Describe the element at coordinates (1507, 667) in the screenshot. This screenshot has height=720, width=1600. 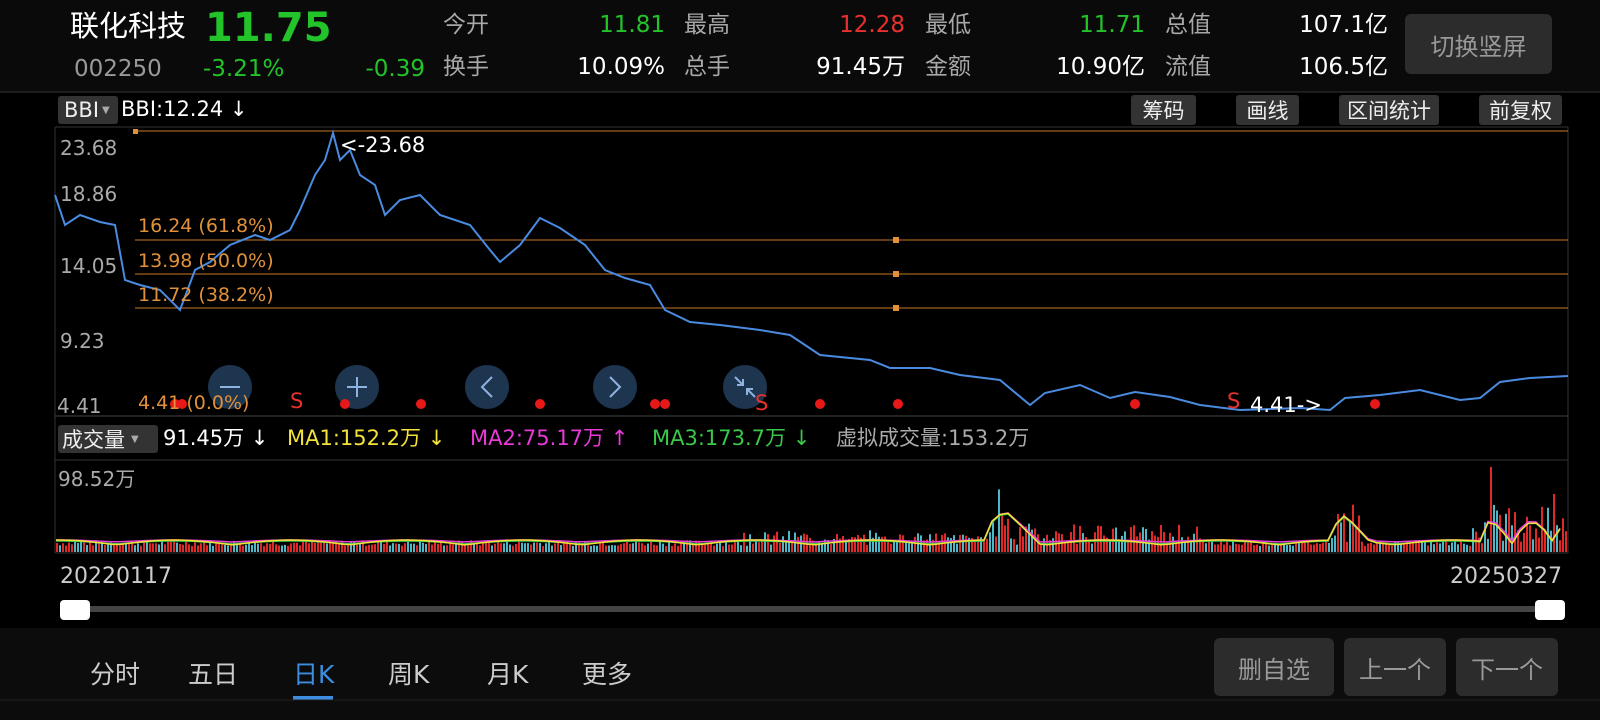
I see `next-stock-button: 下一个` at that location.